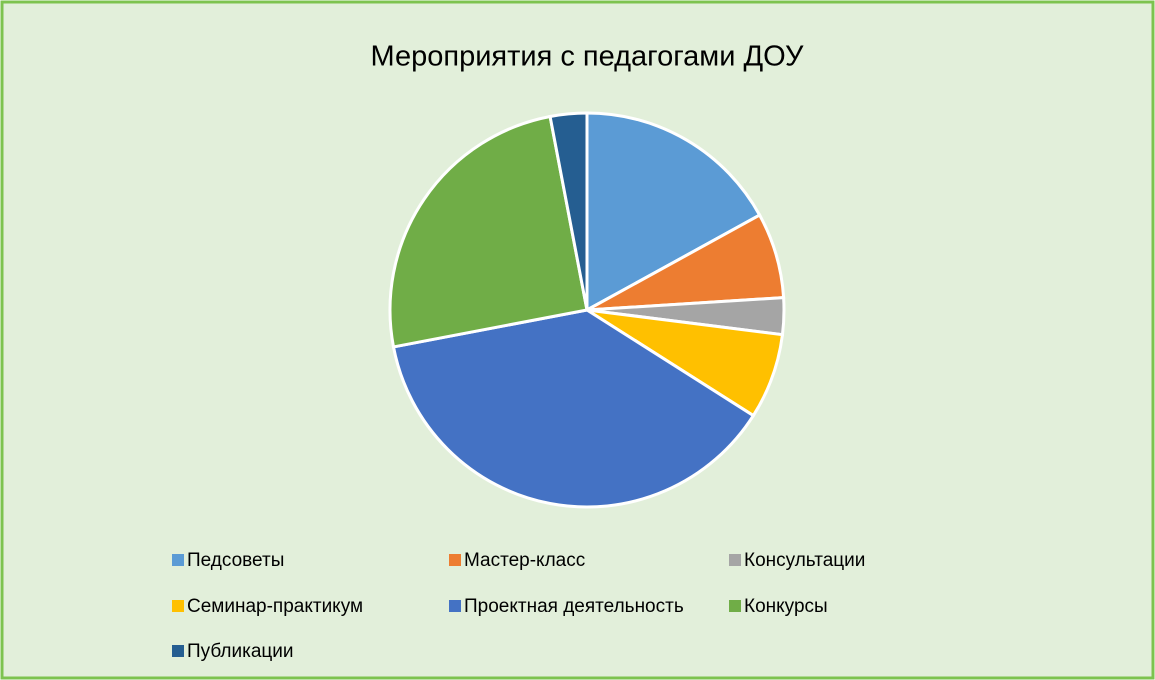 This screenshot has height=680, width=1155. What do you see at coordinates (804, 560) in the screenshot?
I see `legend-label: Консультации` at bounding box center [804, 560].